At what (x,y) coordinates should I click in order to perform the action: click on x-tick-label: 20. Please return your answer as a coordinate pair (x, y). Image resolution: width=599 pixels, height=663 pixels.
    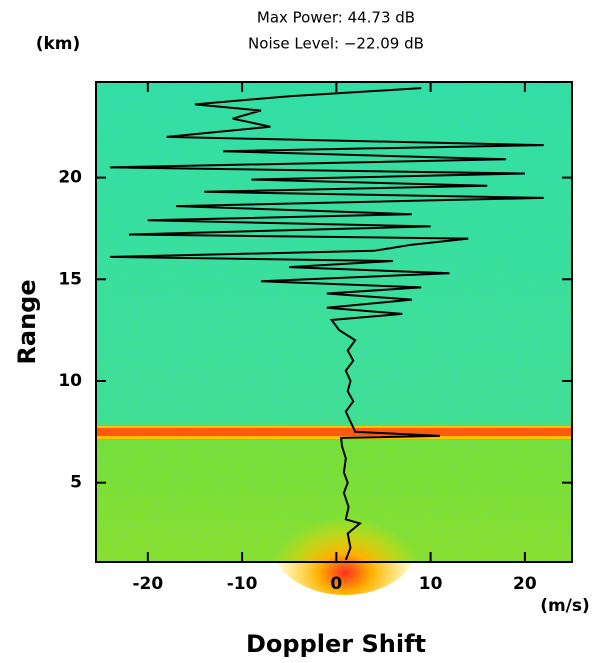
    Looking at the image, I should click on (525, 584).